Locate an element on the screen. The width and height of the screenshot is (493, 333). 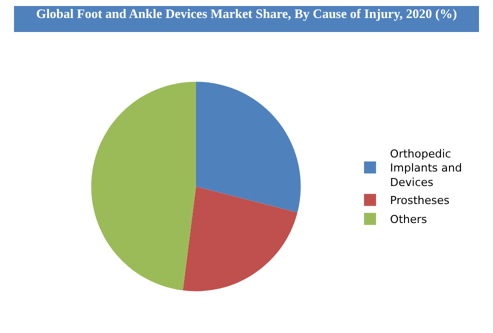
legend-label: Others is located at coordinates (409, 219).